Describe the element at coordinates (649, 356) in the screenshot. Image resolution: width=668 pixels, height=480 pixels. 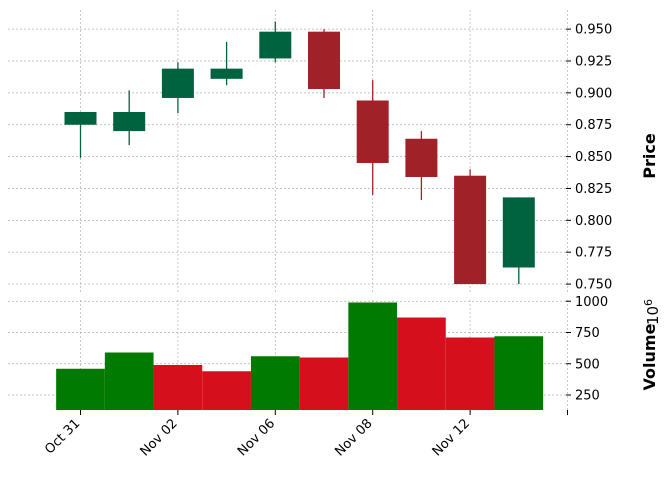
I see `volume-axis-label: Volume` at that location.